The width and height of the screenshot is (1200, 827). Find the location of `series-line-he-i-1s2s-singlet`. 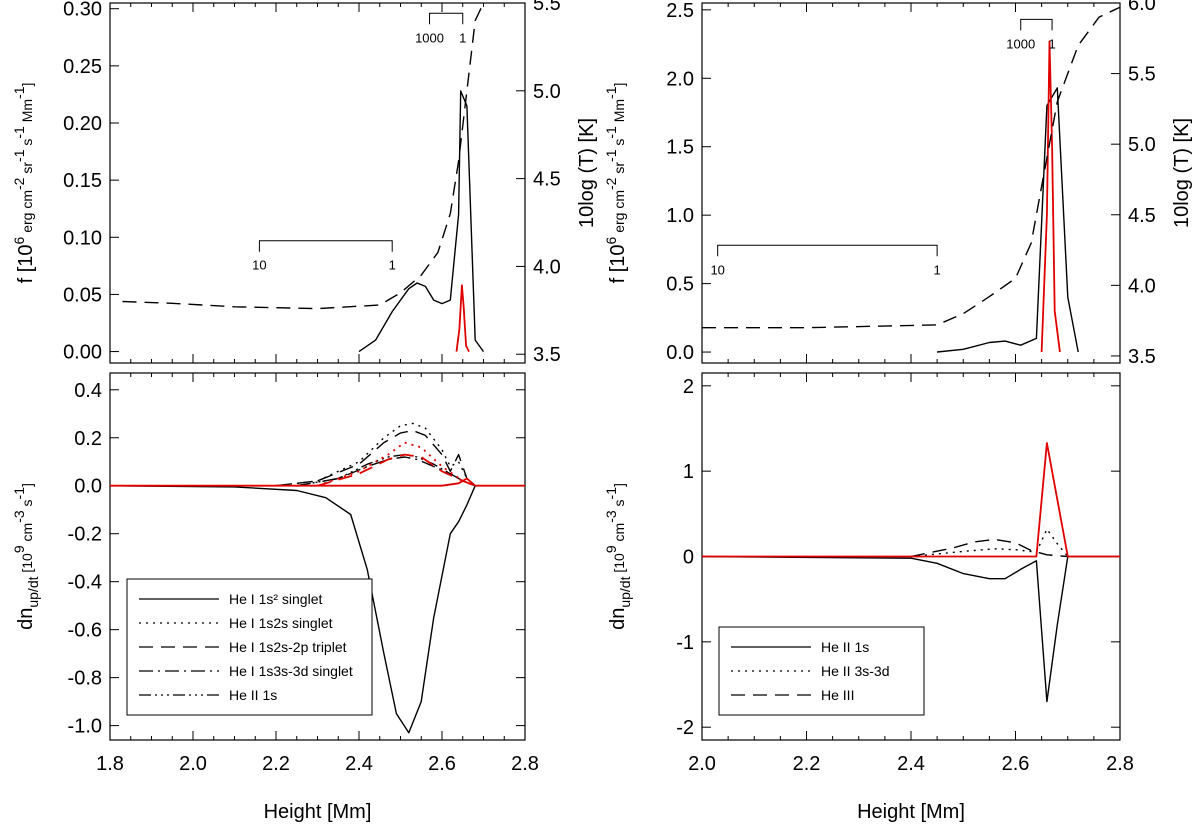

series-line-he-i-1s2s-singlet is located at coordinates (375, 454).